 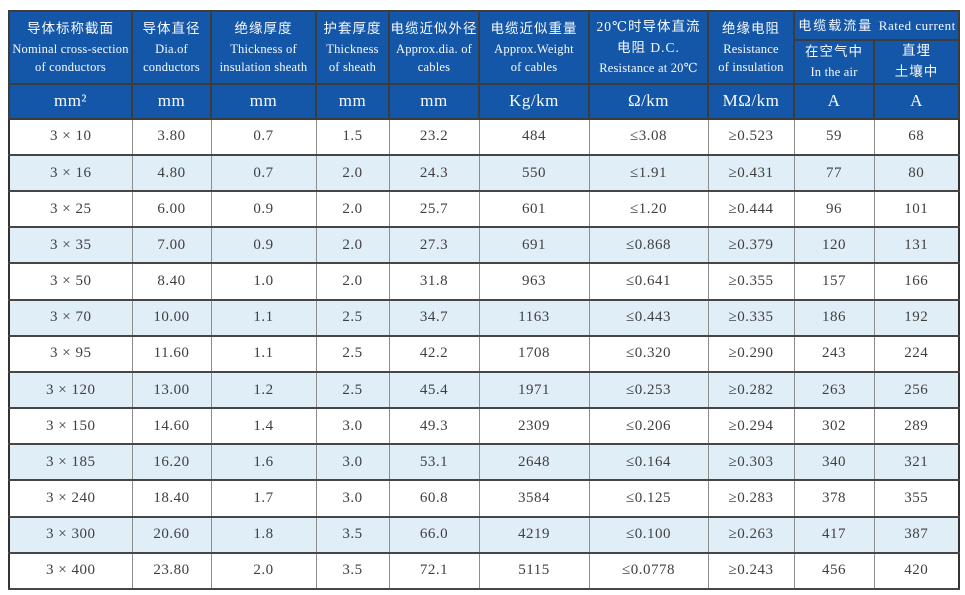 I want to click on cell: 263, so click(x=834, y=390).